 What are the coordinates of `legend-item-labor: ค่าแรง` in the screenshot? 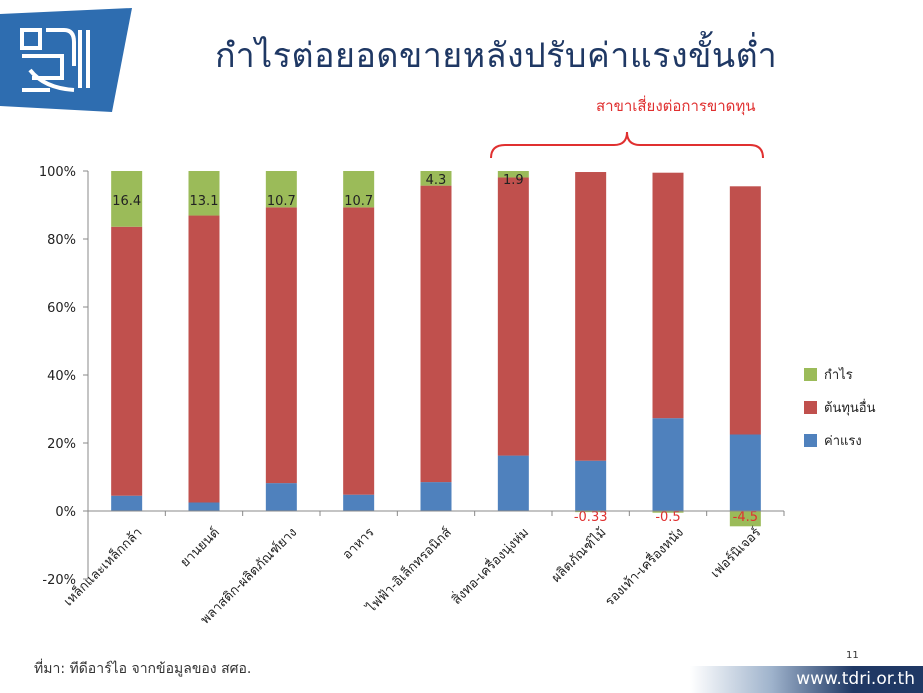 It's located at (839, 440).